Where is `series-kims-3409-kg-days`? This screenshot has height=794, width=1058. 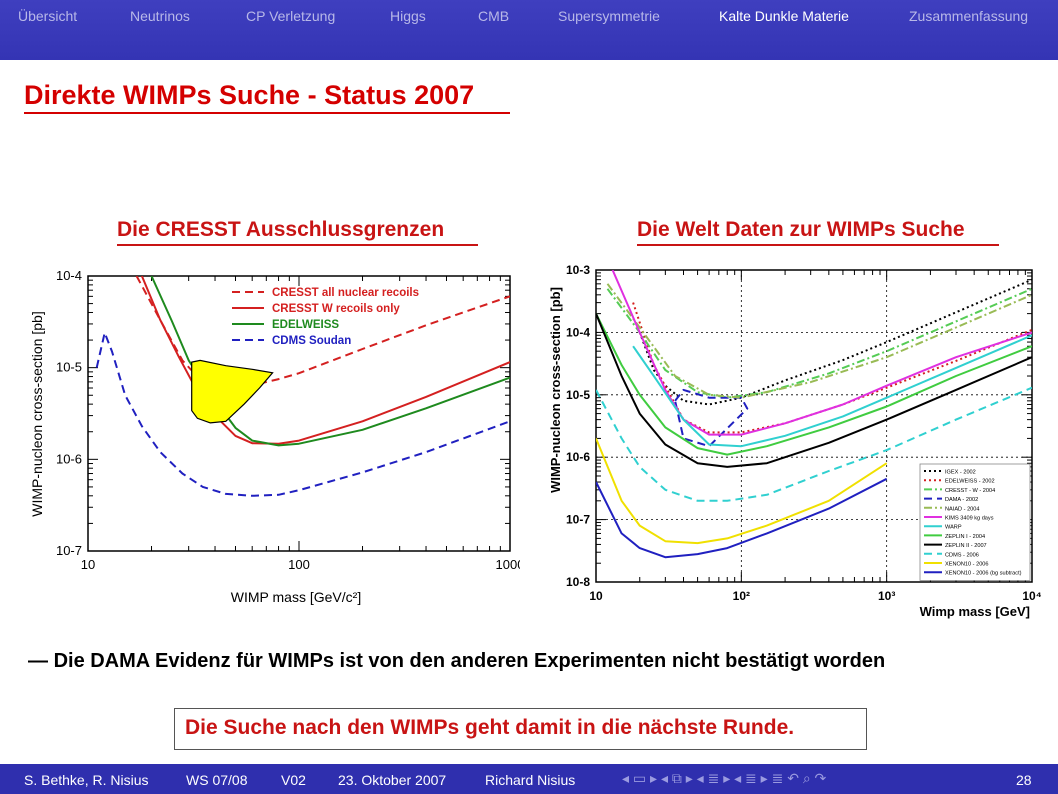
series-kims-3409-kg-days is located at coordinates (821, 353).